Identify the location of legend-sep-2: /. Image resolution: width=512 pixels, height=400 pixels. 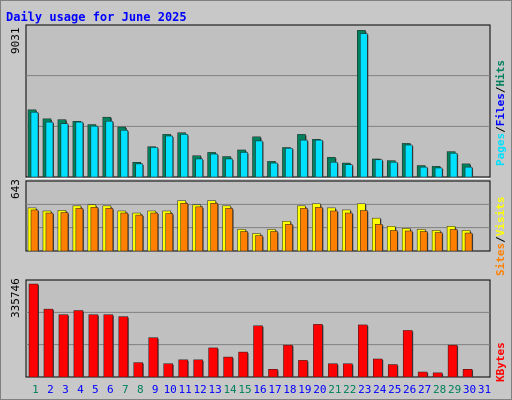
(500, 89).